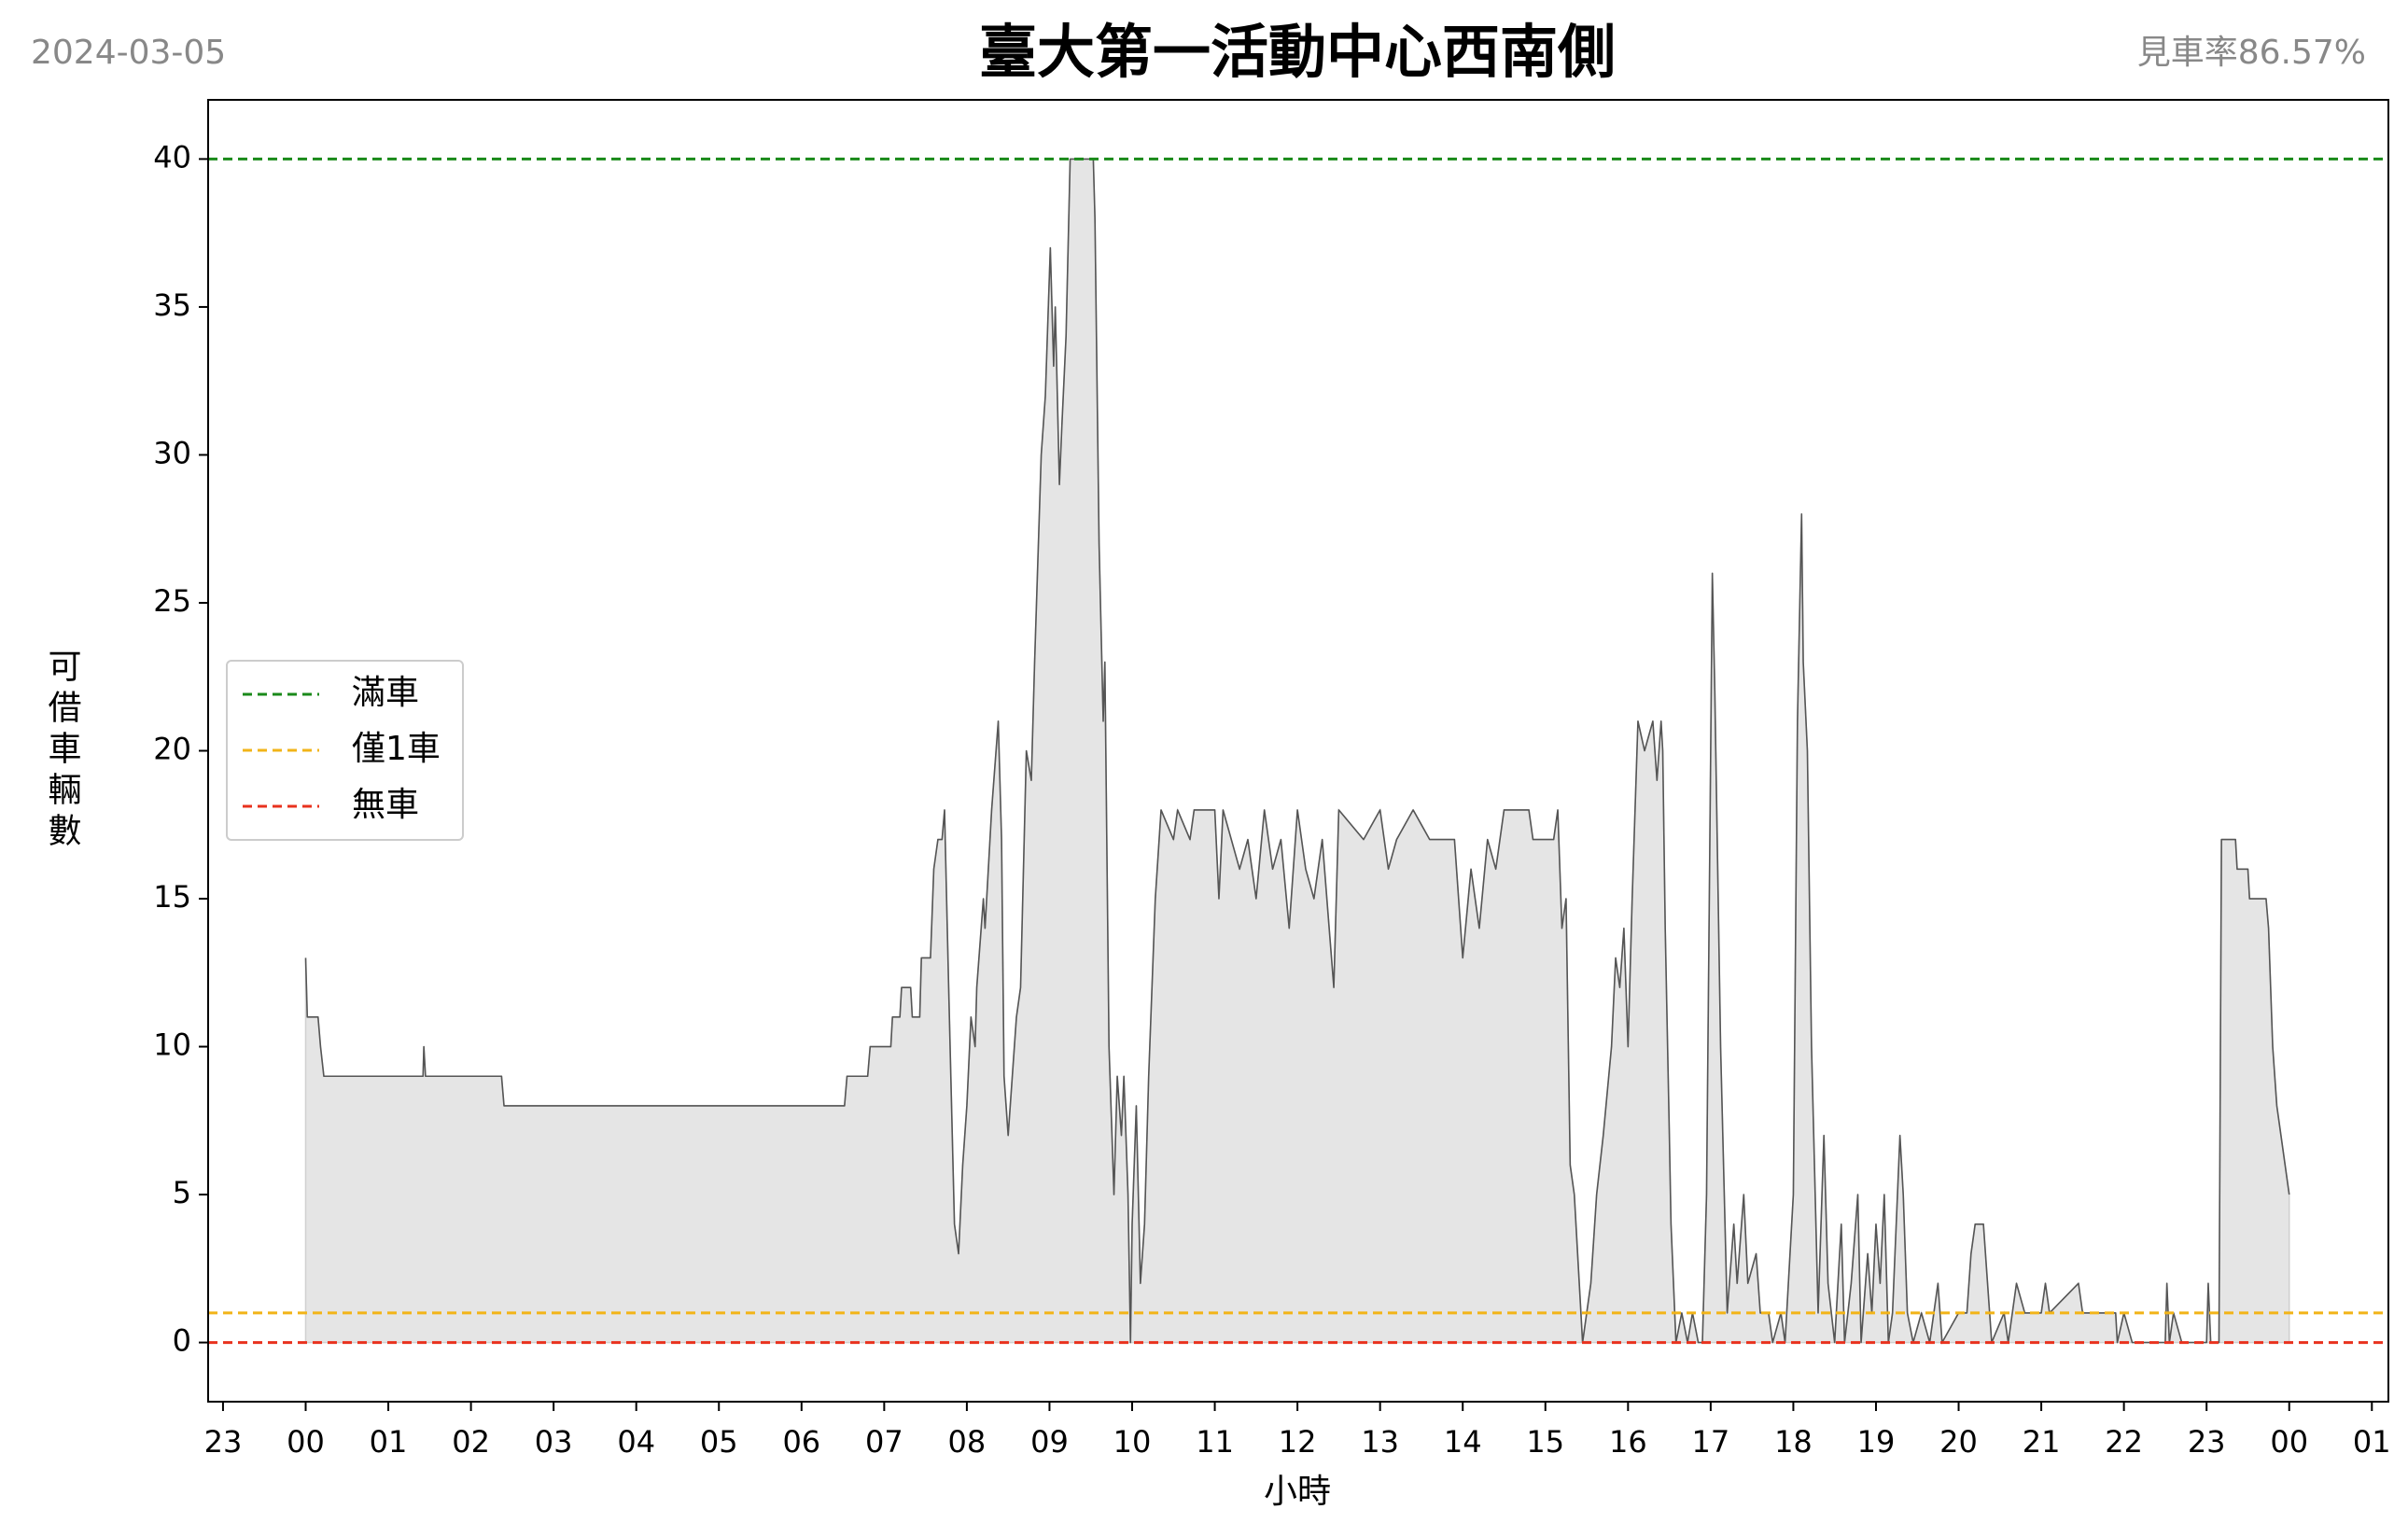 The image size is (2408, 1537). I want to click on x-tick-label: 07, so click(884, 1442).